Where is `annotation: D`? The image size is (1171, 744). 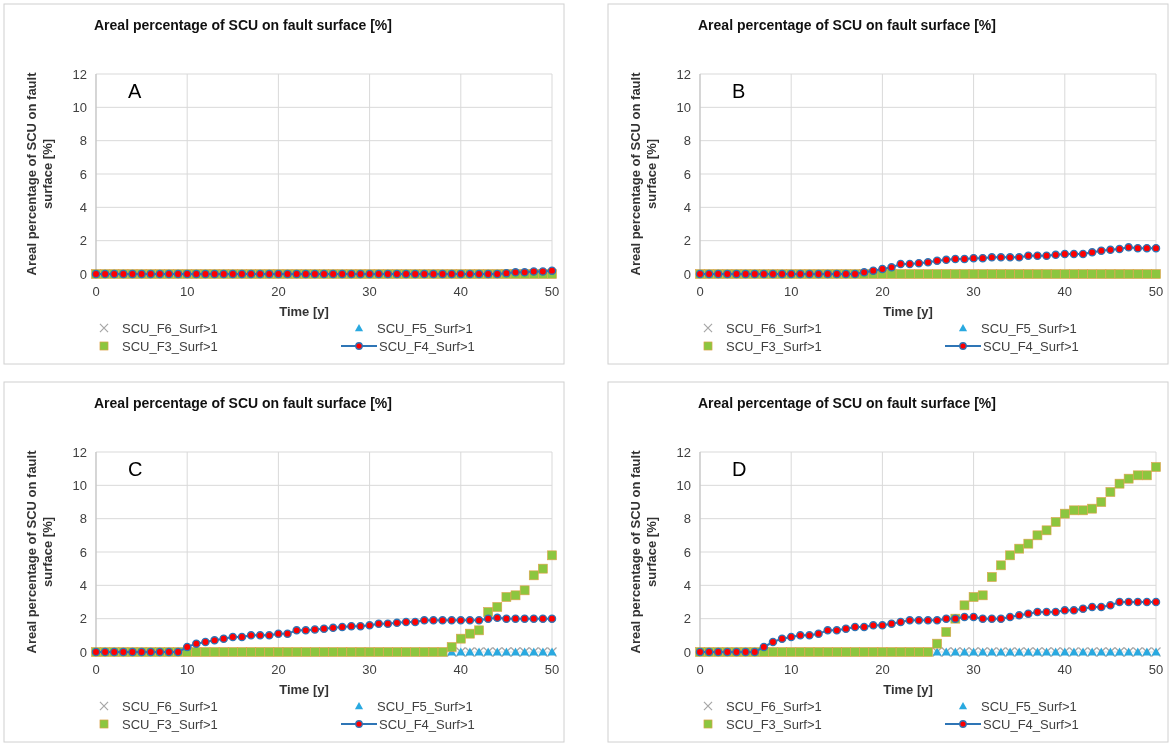 annotation: D is located at coordinates (739, 469).